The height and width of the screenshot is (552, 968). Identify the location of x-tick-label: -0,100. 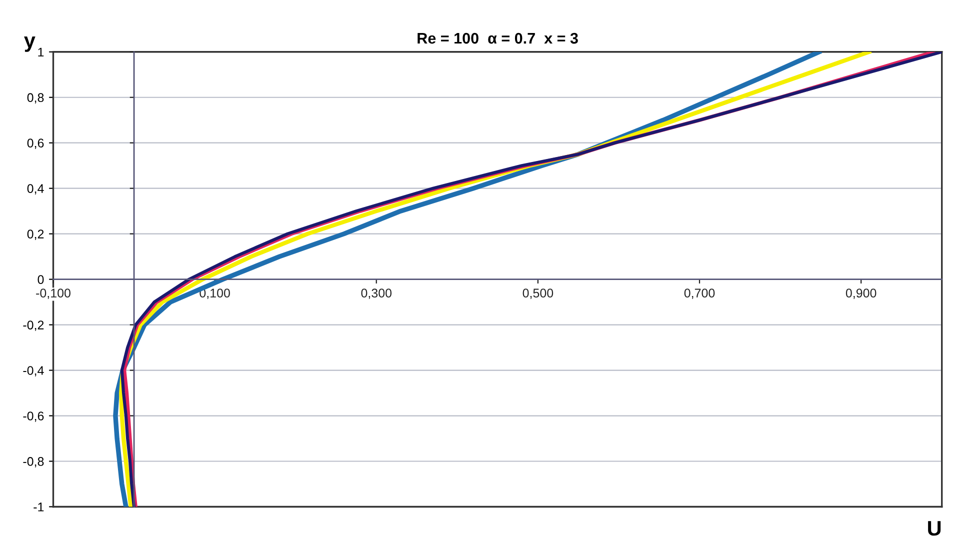
(53, 293).